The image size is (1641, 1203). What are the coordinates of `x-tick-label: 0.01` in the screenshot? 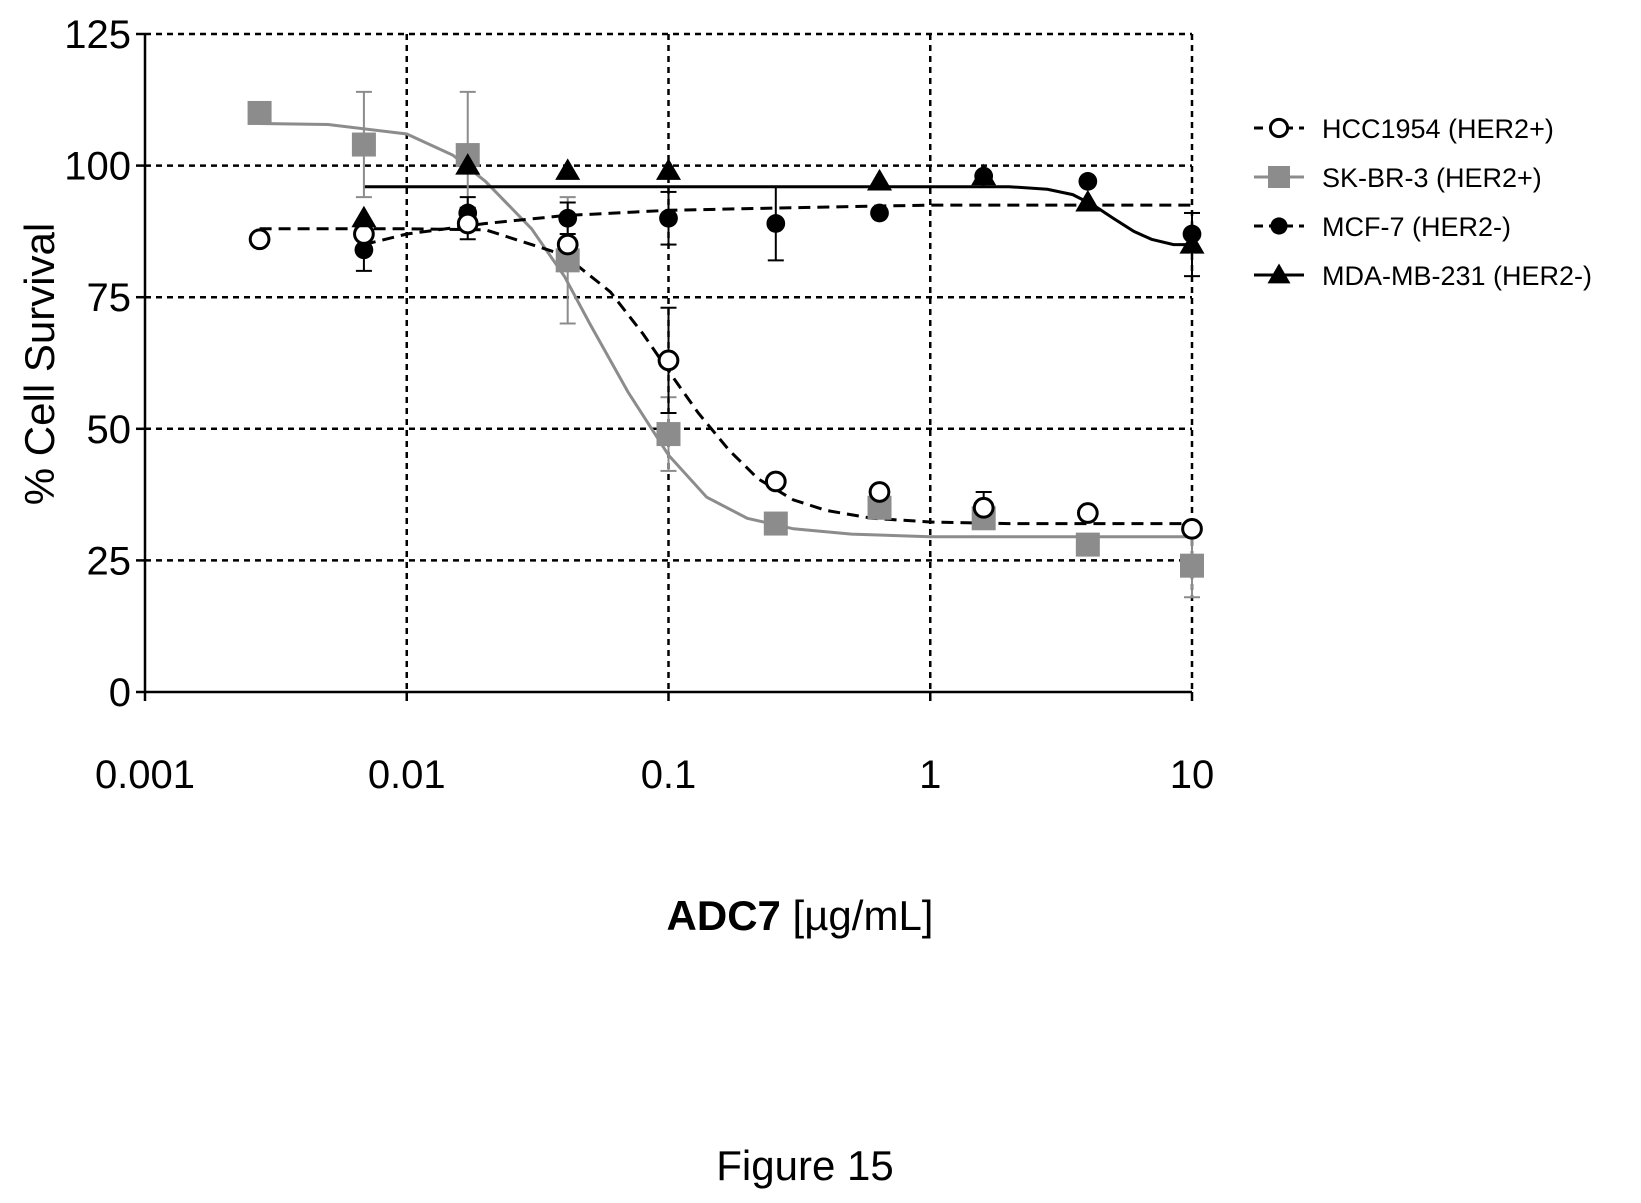 It's located at (407, 775).